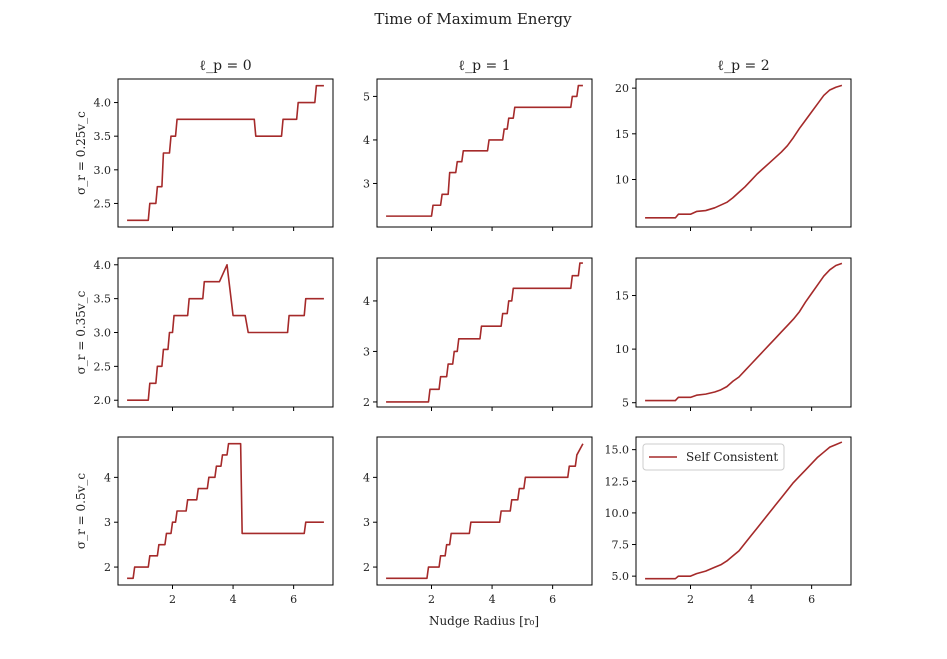 The image size is (947, 659). Describe the element at coordinates (484, 66) in the screenshot. I see `column-title: ℓ_p = 1` at that location.